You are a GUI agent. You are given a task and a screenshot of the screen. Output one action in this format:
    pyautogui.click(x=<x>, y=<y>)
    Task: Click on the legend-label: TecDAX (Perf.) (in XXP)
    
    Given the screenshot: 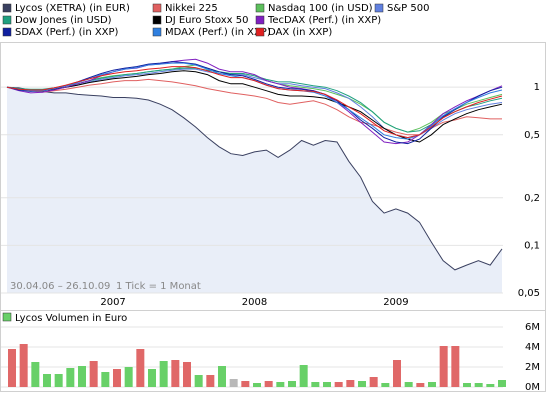 What is the action you would take?
    pyautogui.click(x=324, y=20)
    